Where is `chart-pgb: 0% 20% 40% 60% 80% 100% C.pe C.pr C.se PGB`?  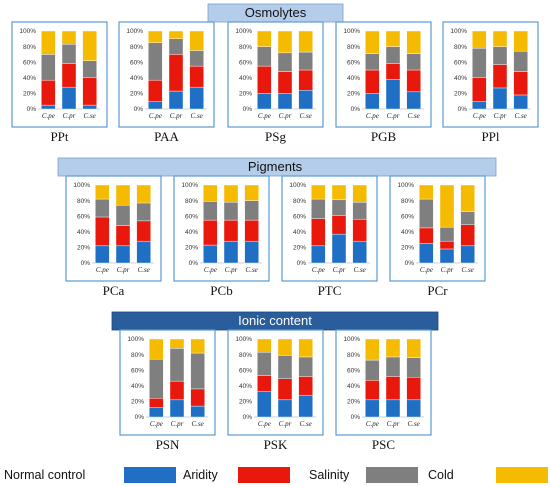 chart-pgb: 0% 20% 40% 60% 80% 100% C.pe C.pr C.se PGB is located at coordinates (383, 82).